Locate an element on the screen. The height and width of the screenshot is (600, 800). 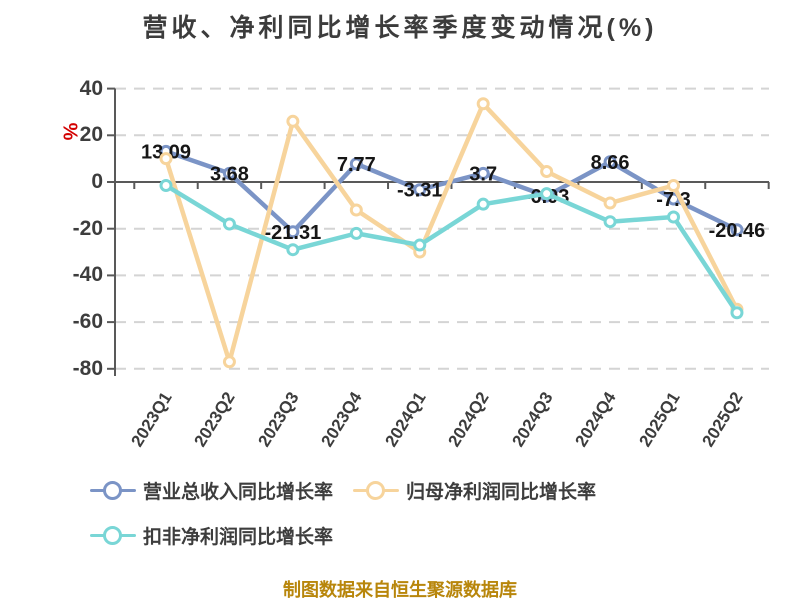
legend-marker-net-profit is located at coordinates (376, 490).